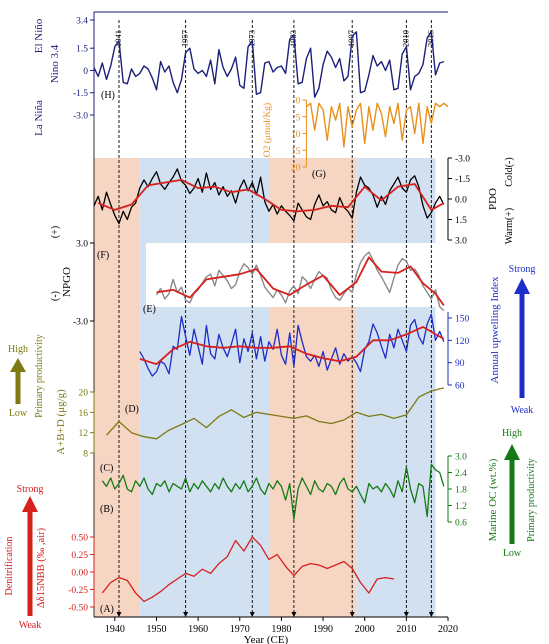 This screenshot has width=549, height=644. Describe the element at coordinates (512, 452) in the screenshot. I see `productivity-right-arrow-head` at that location.